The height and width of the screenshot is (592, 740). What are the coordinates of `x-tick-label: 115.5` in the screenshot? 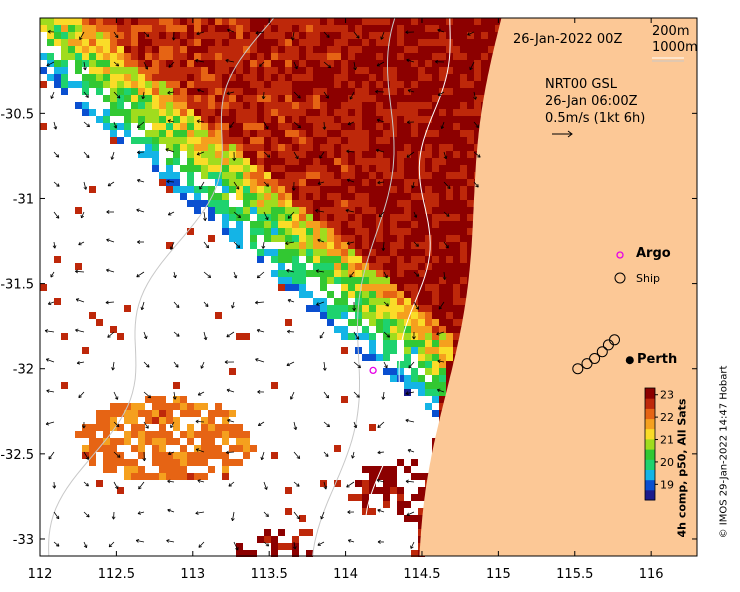 It's located at (574, 574).